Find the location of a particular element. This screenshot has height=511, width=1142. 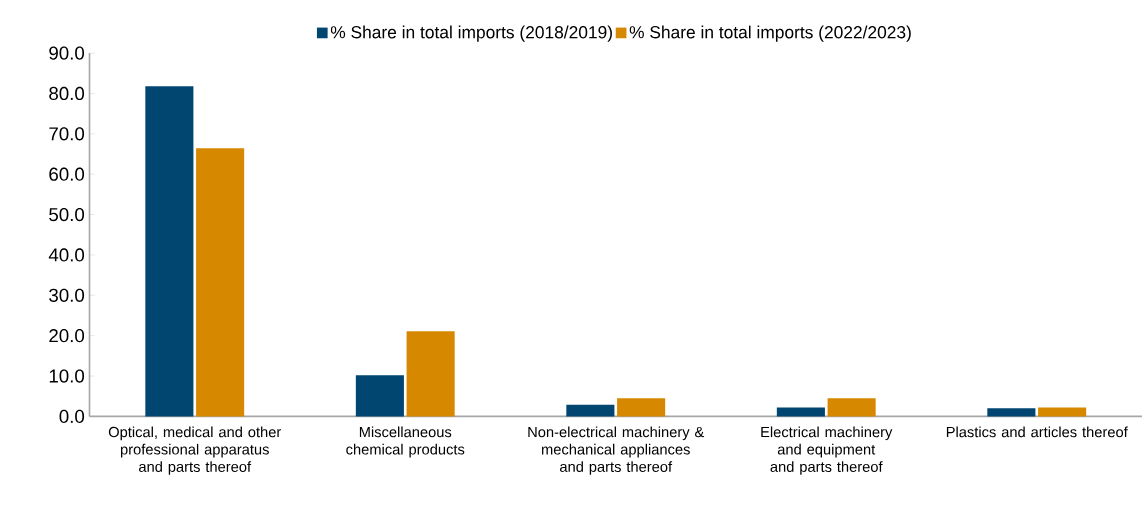

legend-label: % Share in total imports (2022/2023) is located at coordinates (770, 34).